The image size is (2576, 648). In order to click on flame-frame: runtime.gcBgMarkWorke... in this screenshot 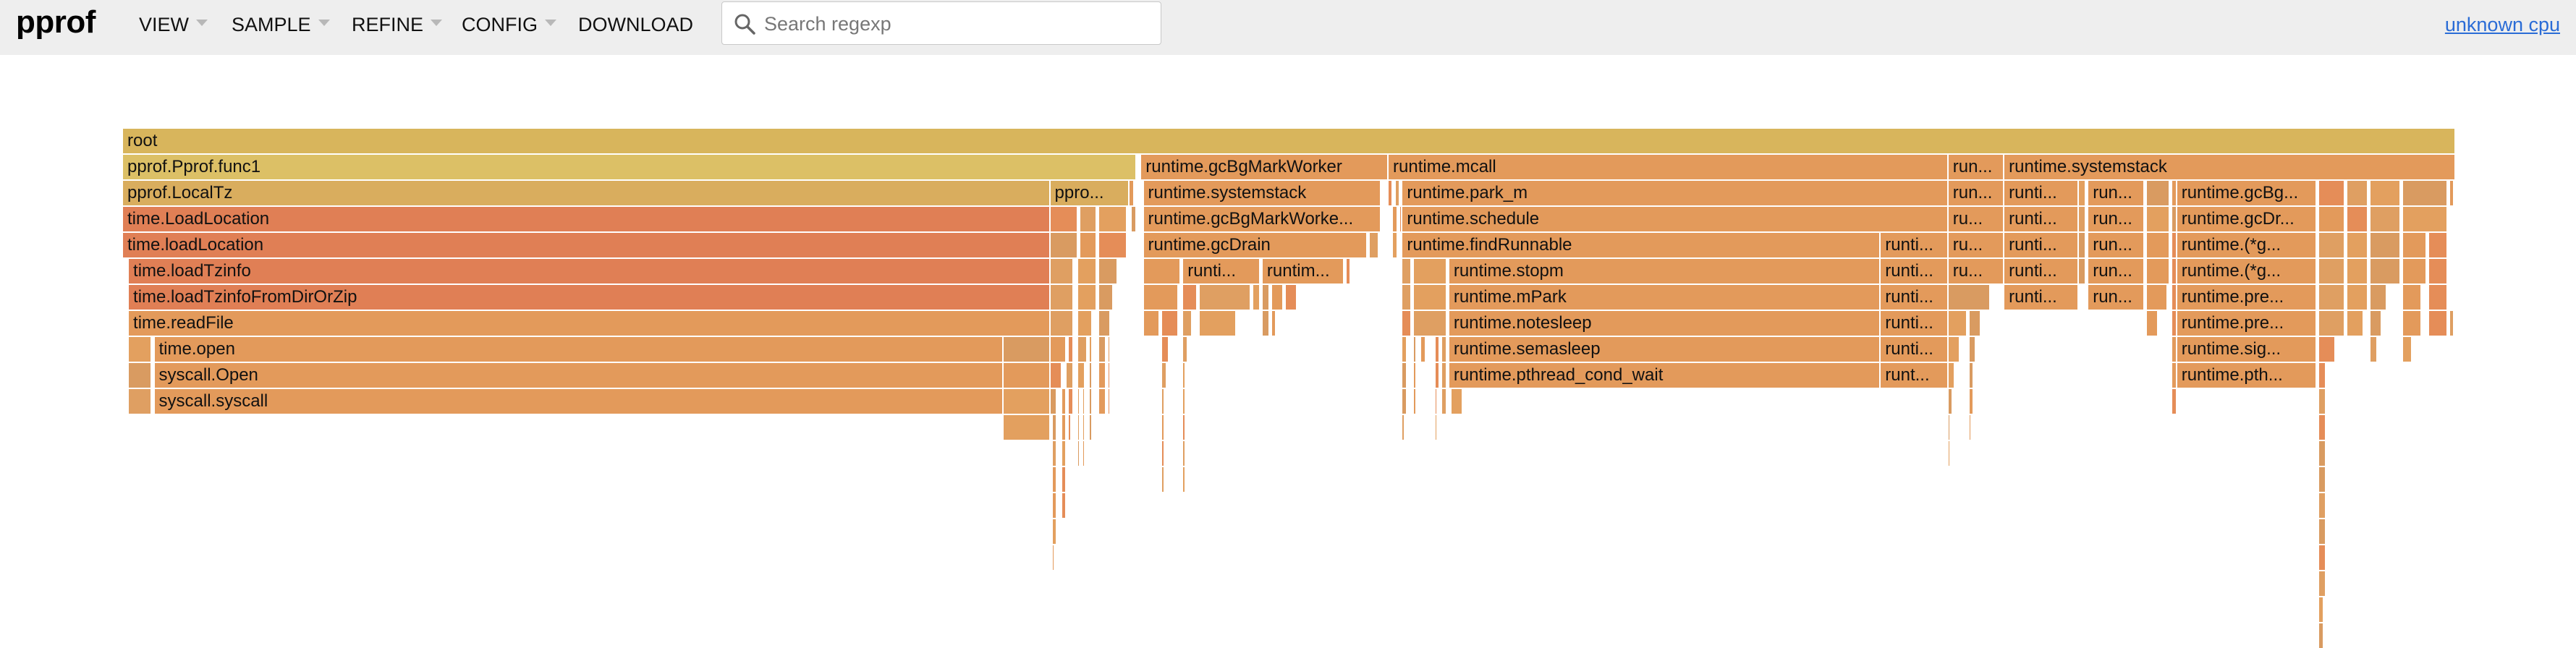, I will do `click(1262, 219)`.